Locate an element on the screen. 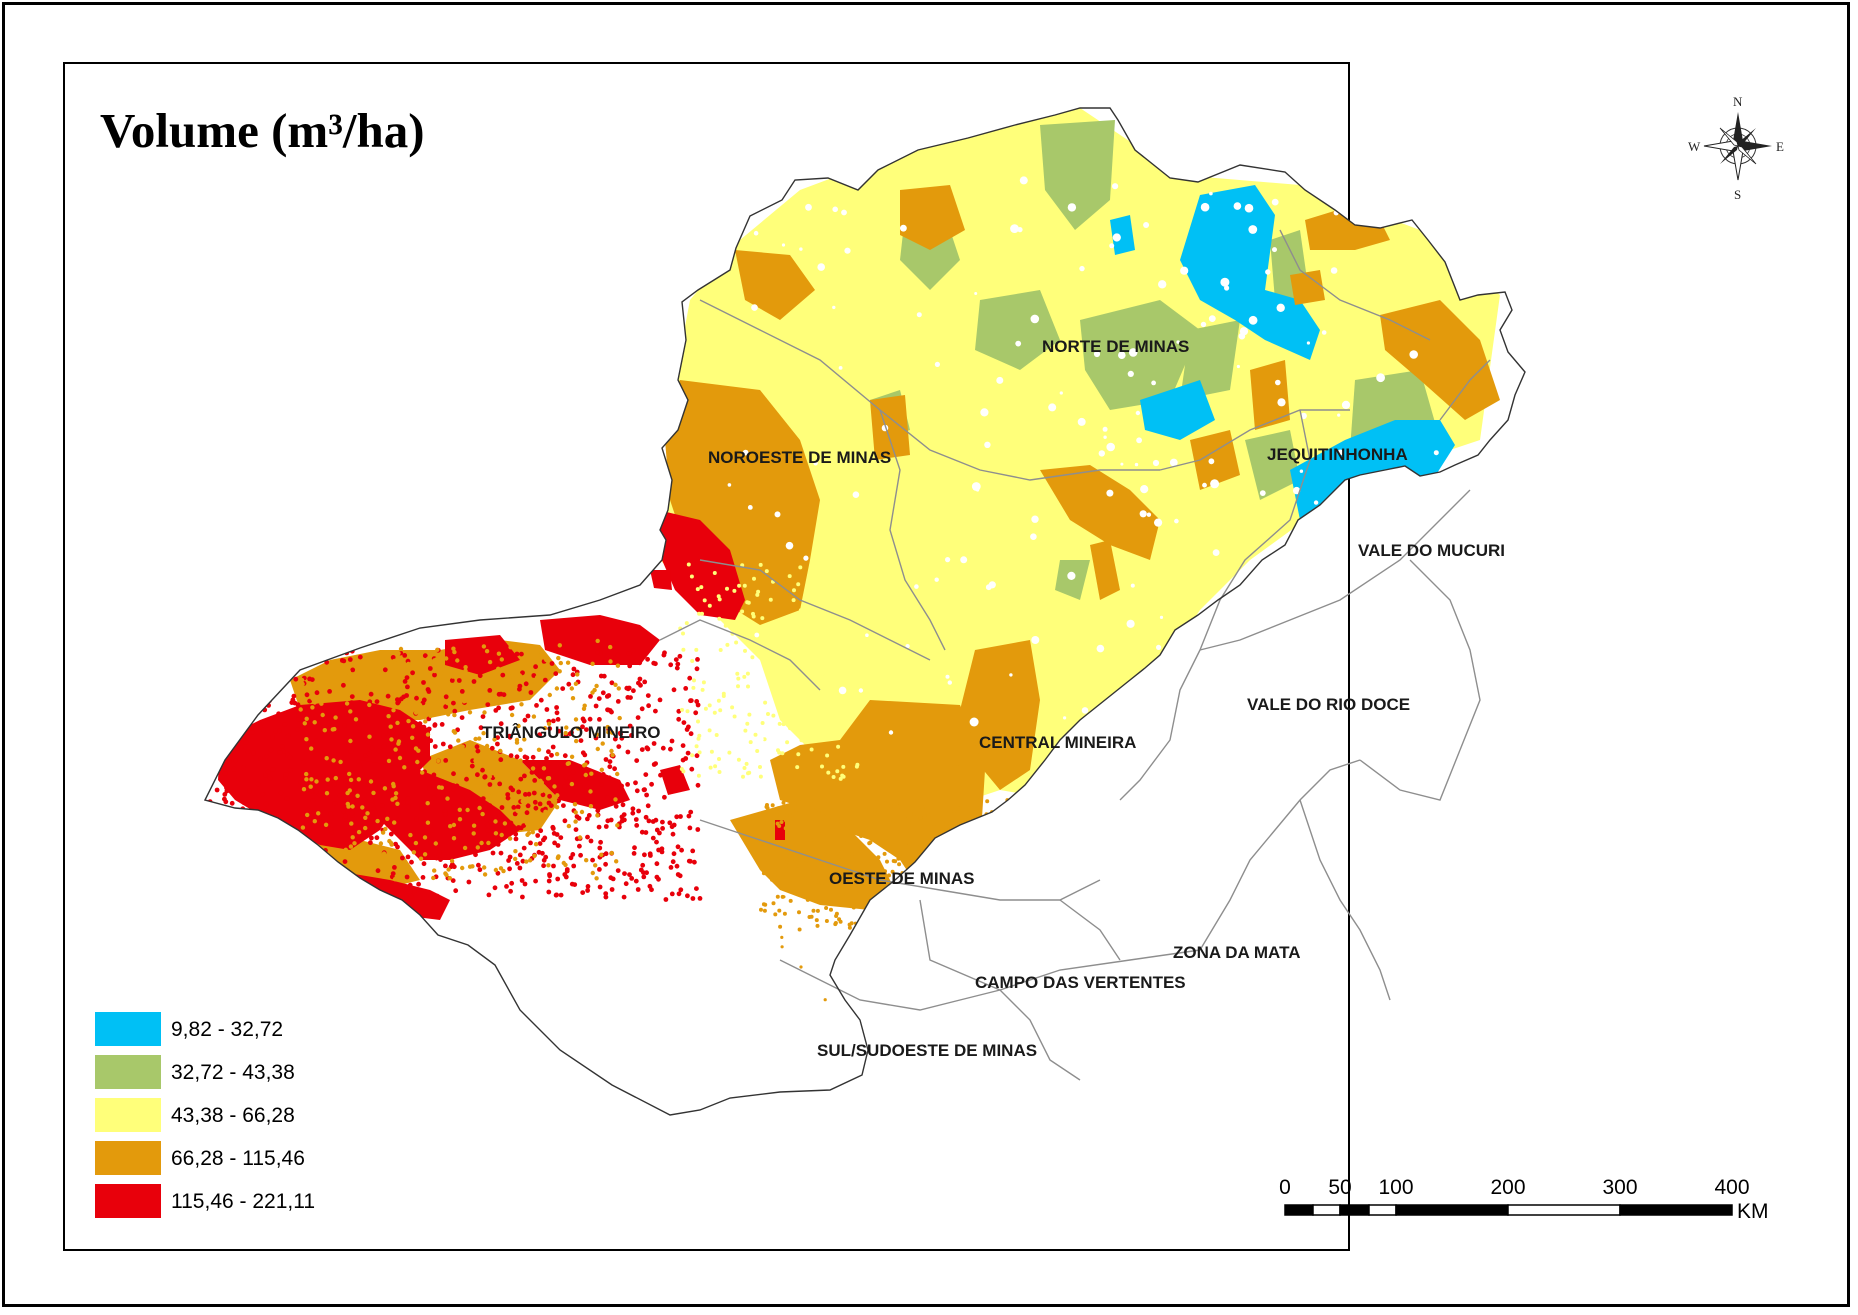 This screenshot has width=1858, height=1315. scale-bar: 0 50 100 200 300 400 KM is located at coordinates (1523, 1199).